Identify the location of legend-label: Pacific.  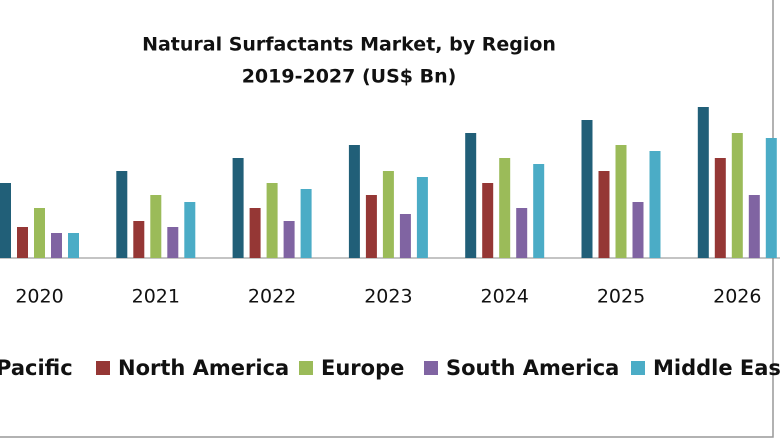
(36, 368).